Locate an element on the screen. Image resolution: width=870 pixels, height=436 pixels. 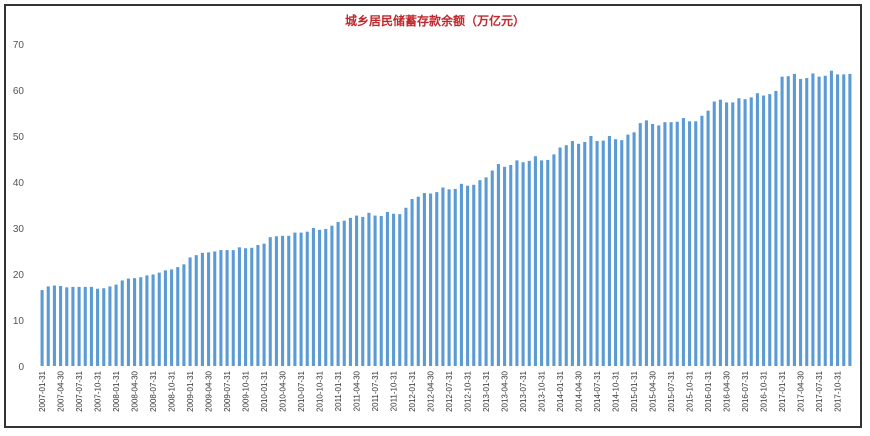
x-tick-label: 2011-01-31 is located at coordinates (338, 390).